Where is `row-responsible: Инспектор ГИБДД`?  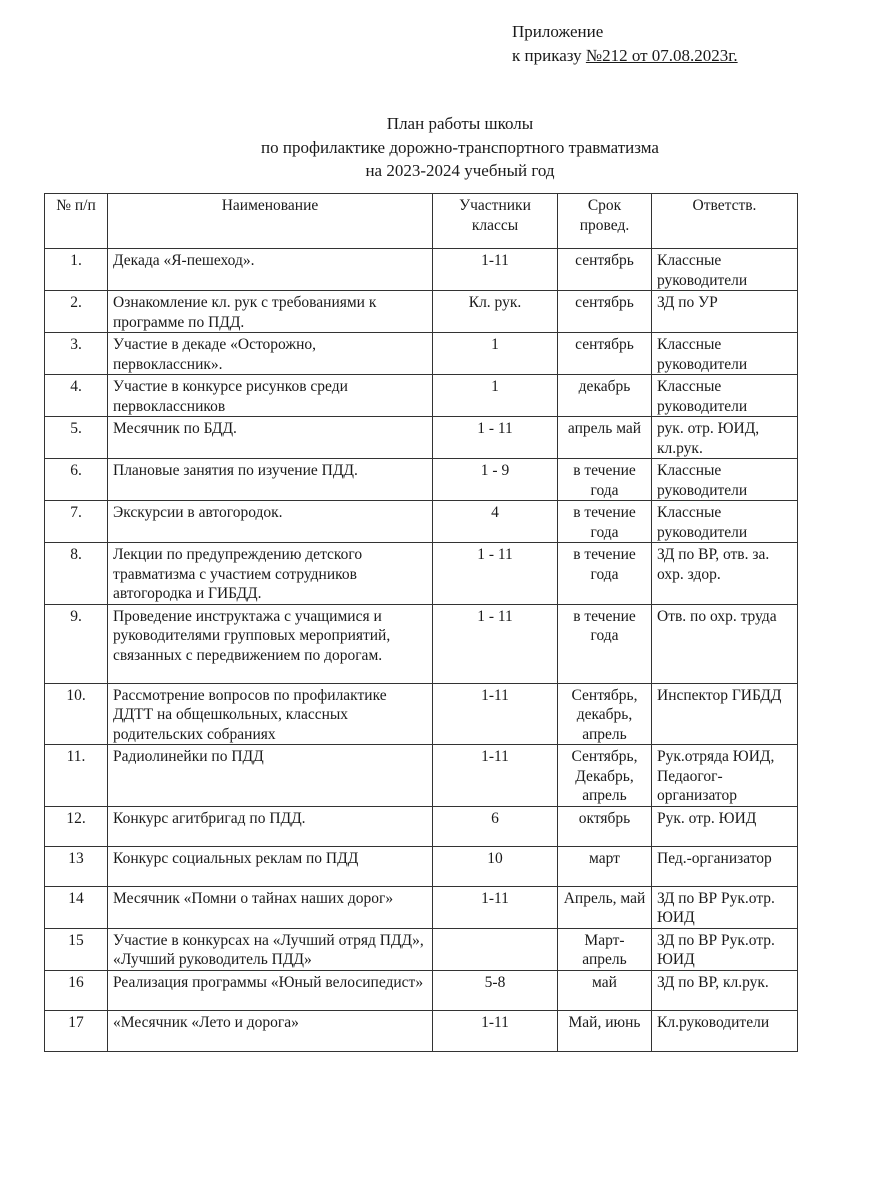
row-responsible: Инспектор ГИБДД is located at coordinates (724, 713).